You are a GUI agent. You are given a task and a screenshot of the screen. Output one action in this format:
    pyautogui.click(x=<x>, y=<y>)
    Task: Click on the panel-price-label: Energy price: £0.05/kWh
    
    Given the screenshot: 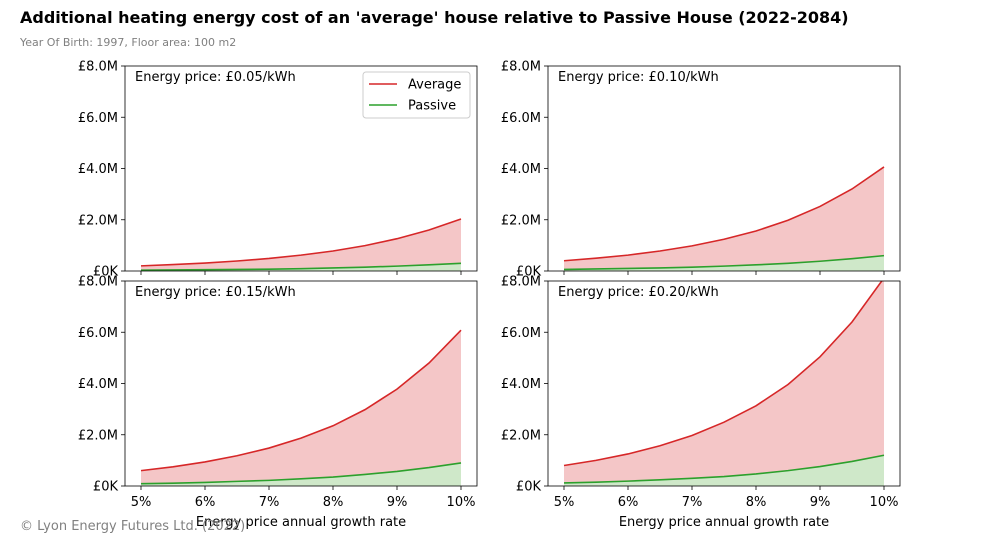 What is the action you would take?
    pyautogui.click(x=215, y=77)
    